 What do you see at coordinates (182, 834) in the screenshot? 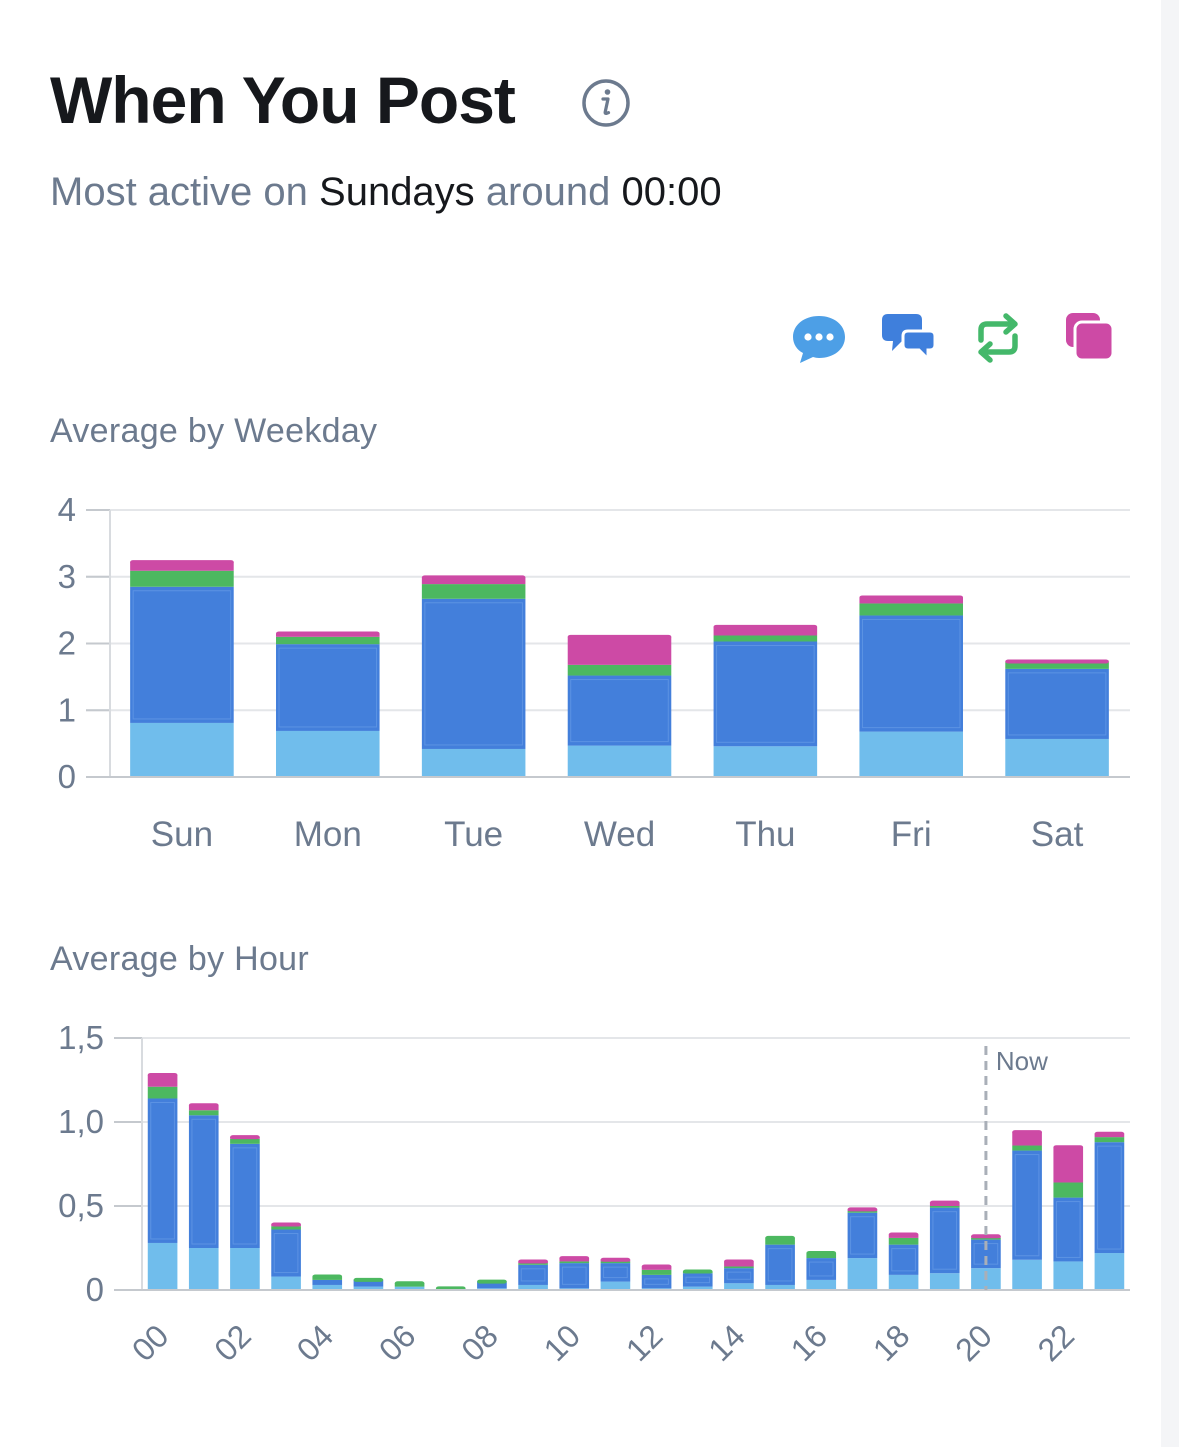
I see `x-tick-label: Sun` at bounding box center [182, 834].